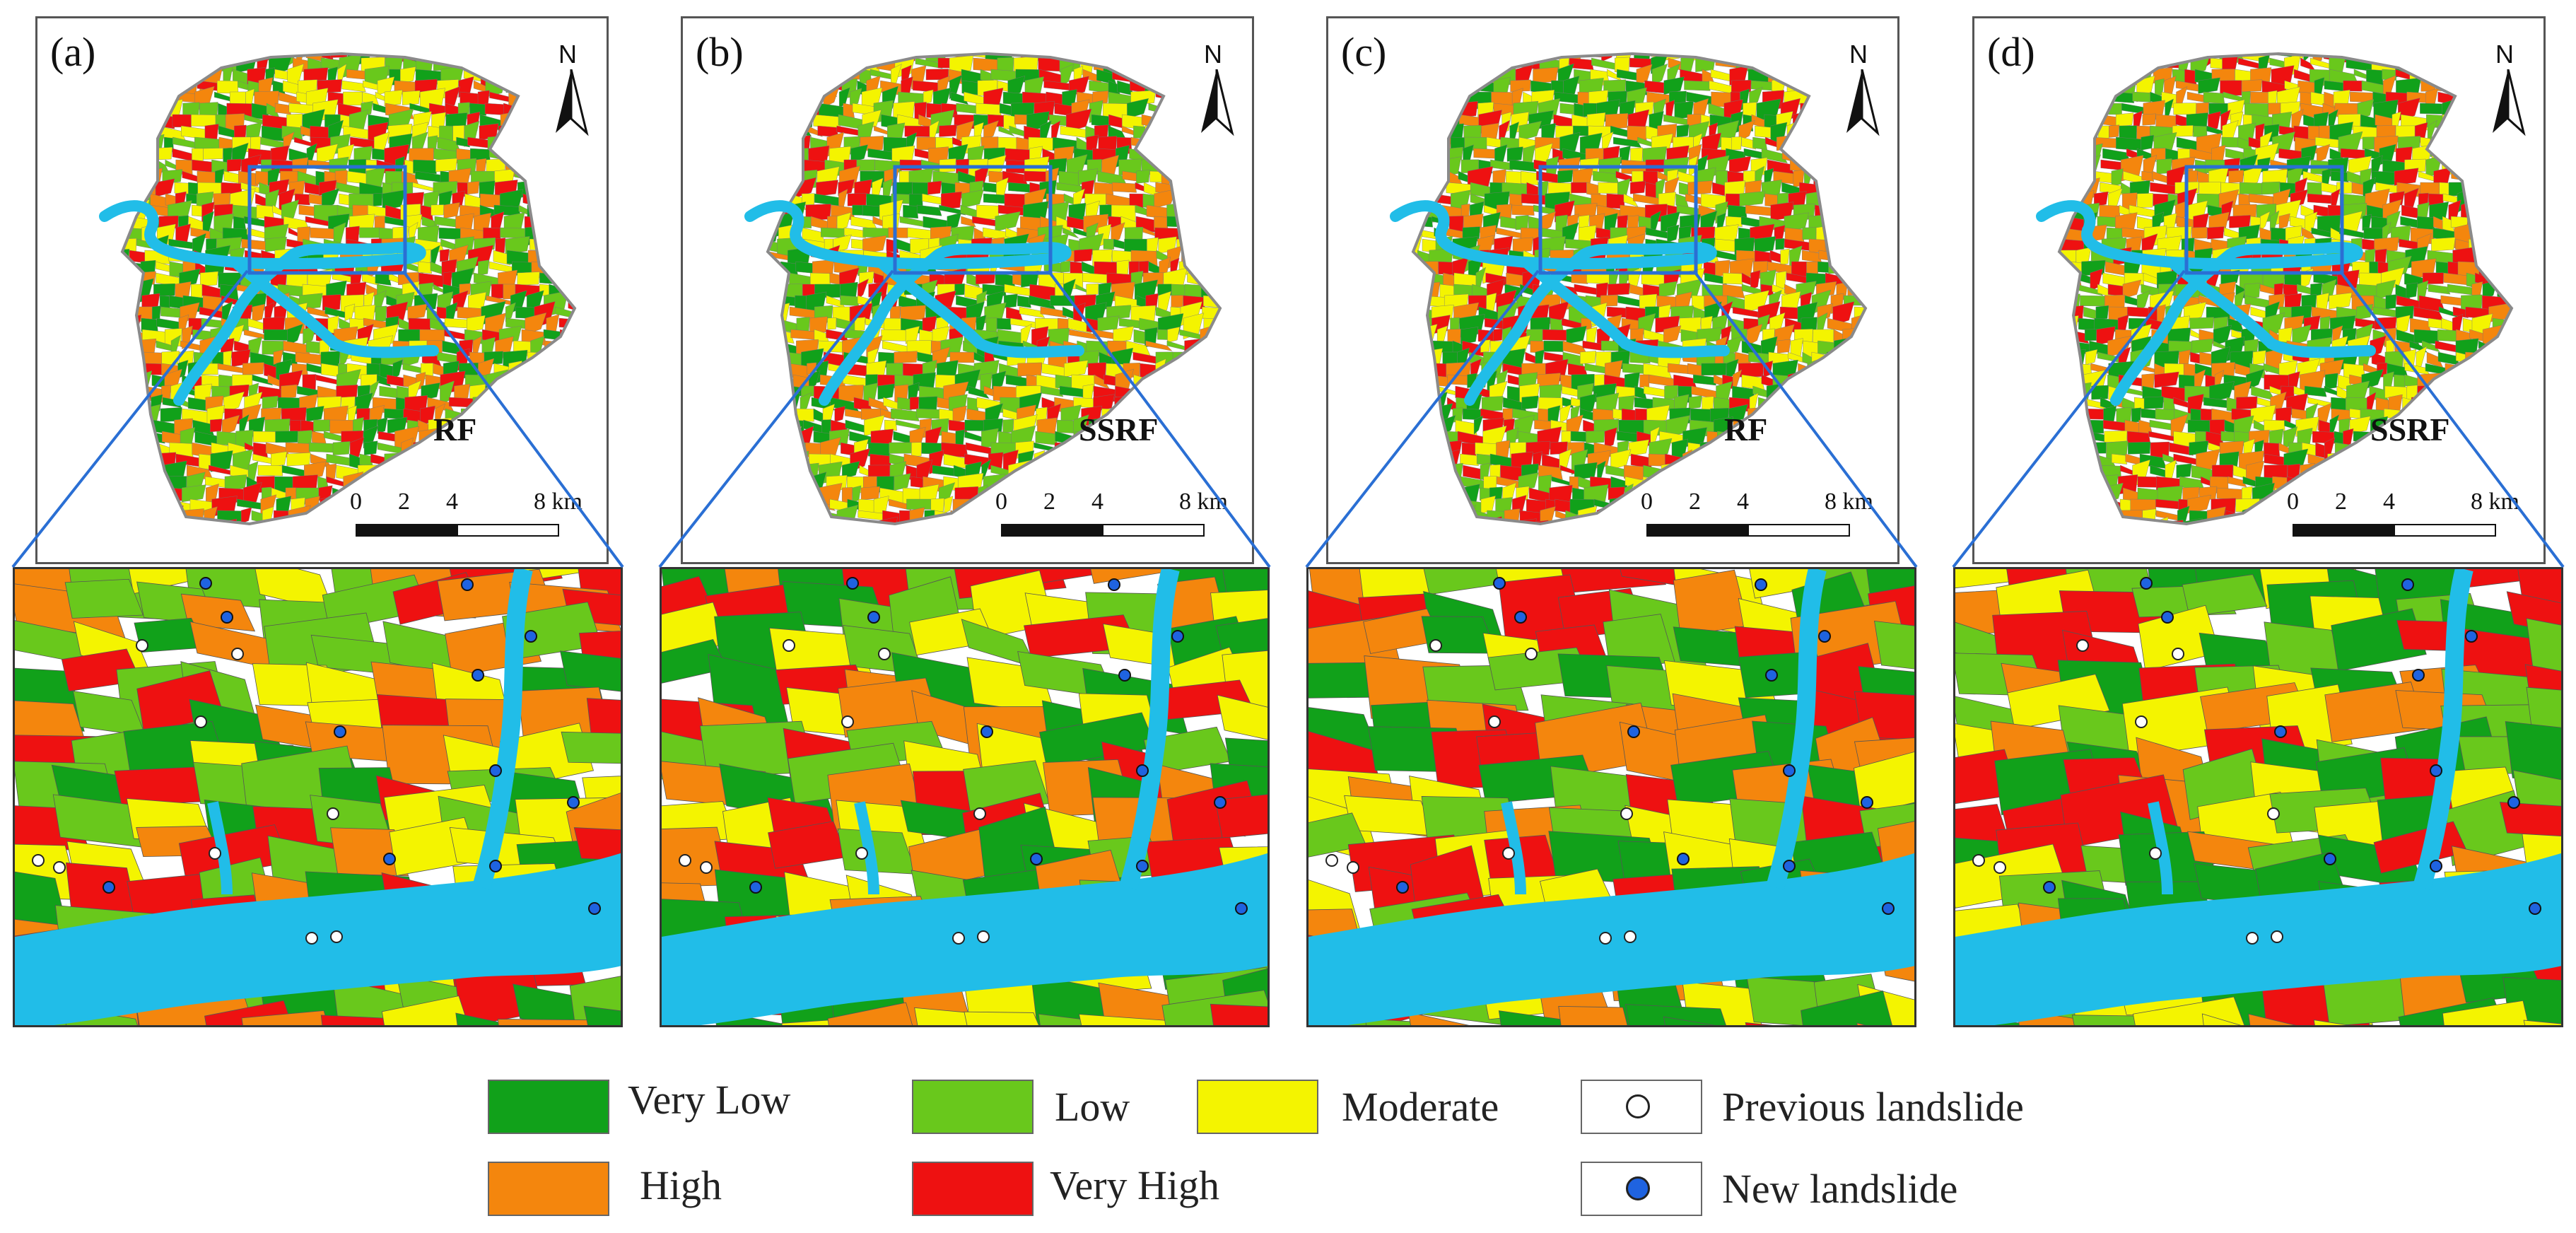 This screenshot has height=1233, width=2576. Describe the element at coordinates (318, 797) in the screenshot. I see `detail-map-a` at that location.